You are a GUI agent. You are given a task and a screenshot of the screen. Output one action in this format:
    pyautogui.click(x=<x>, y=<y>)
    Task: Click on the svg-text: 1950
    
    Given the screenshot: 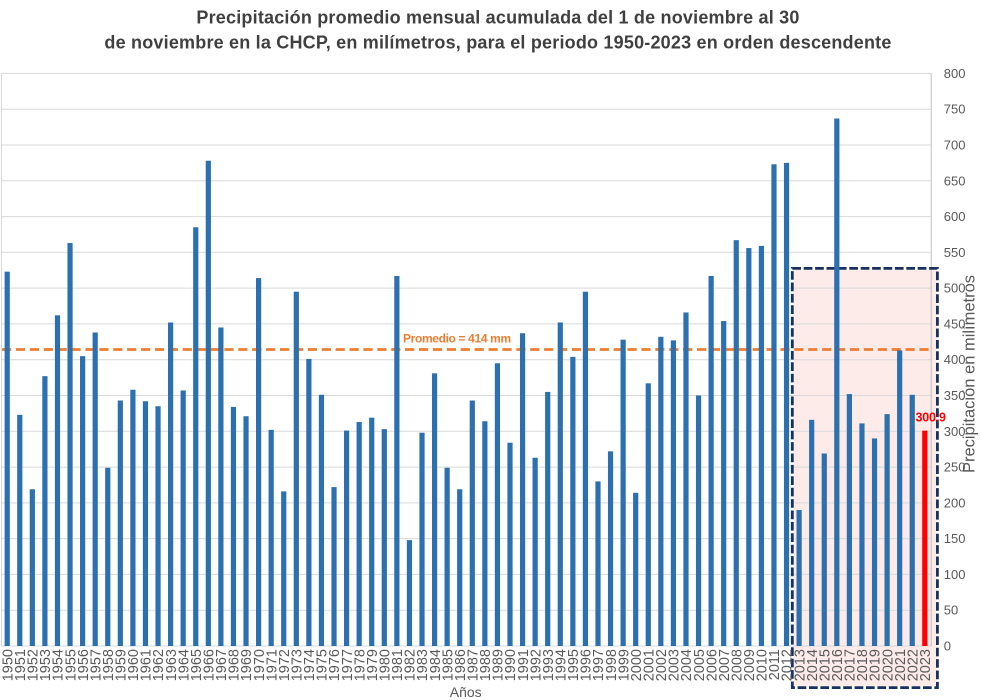 What is the action you would take?
    pyautogui.click(x=8, y=665)
    